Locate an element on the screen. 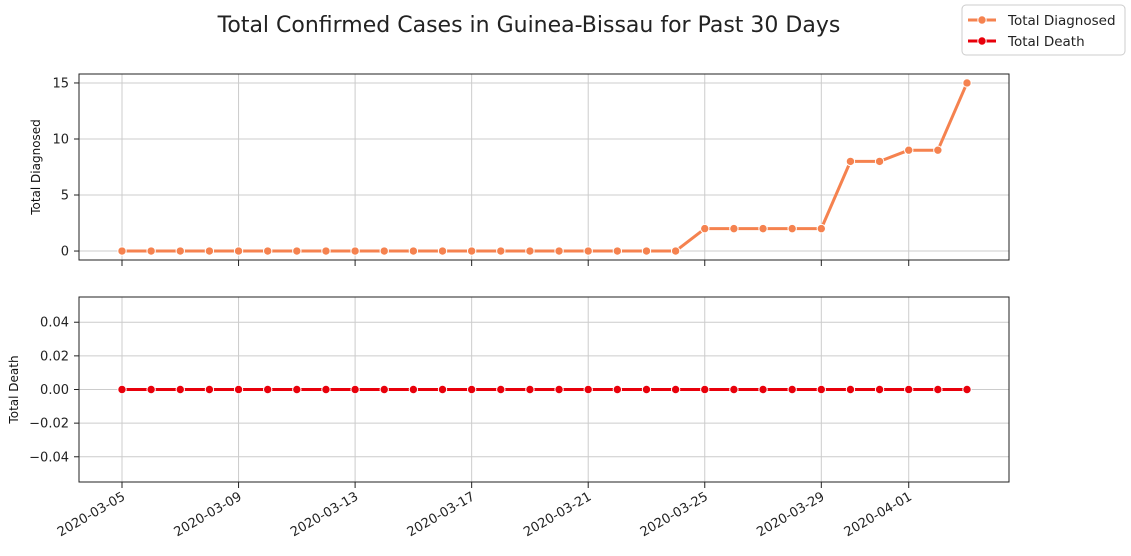  x-tick-label: 2020-04-01 is located at coordinates (878, 514).